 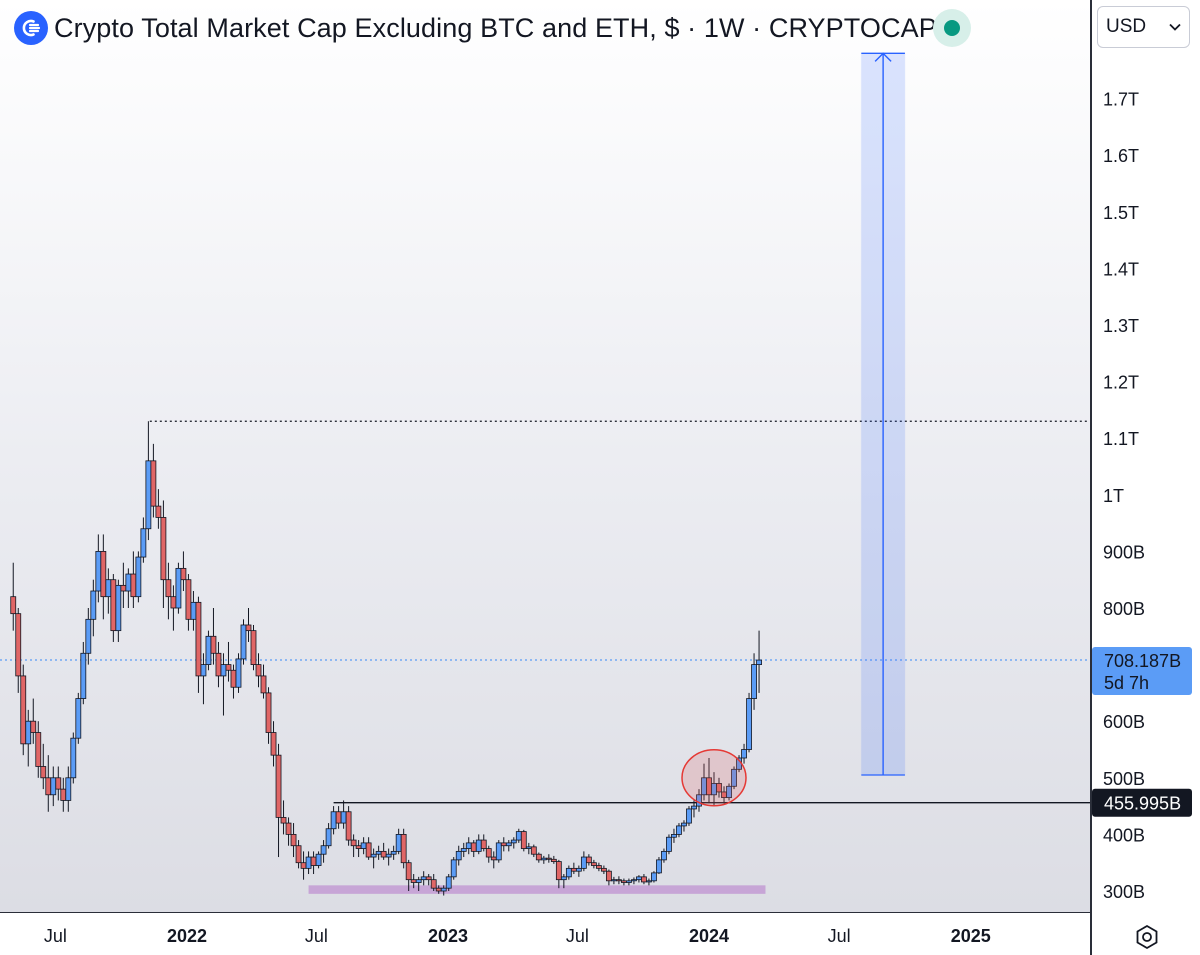 What do you see at coordinates (952, 28) in the screenshot?
I see `market-status-indicator` at bounding box center [952, 28].